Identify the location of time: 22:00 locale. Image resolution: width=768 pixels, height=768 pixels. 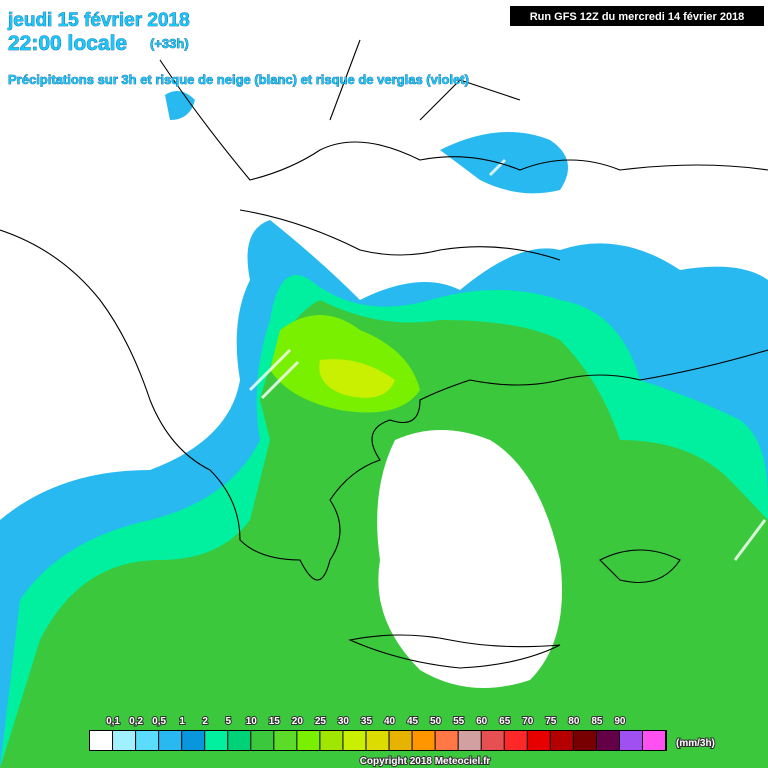
(67, 43).